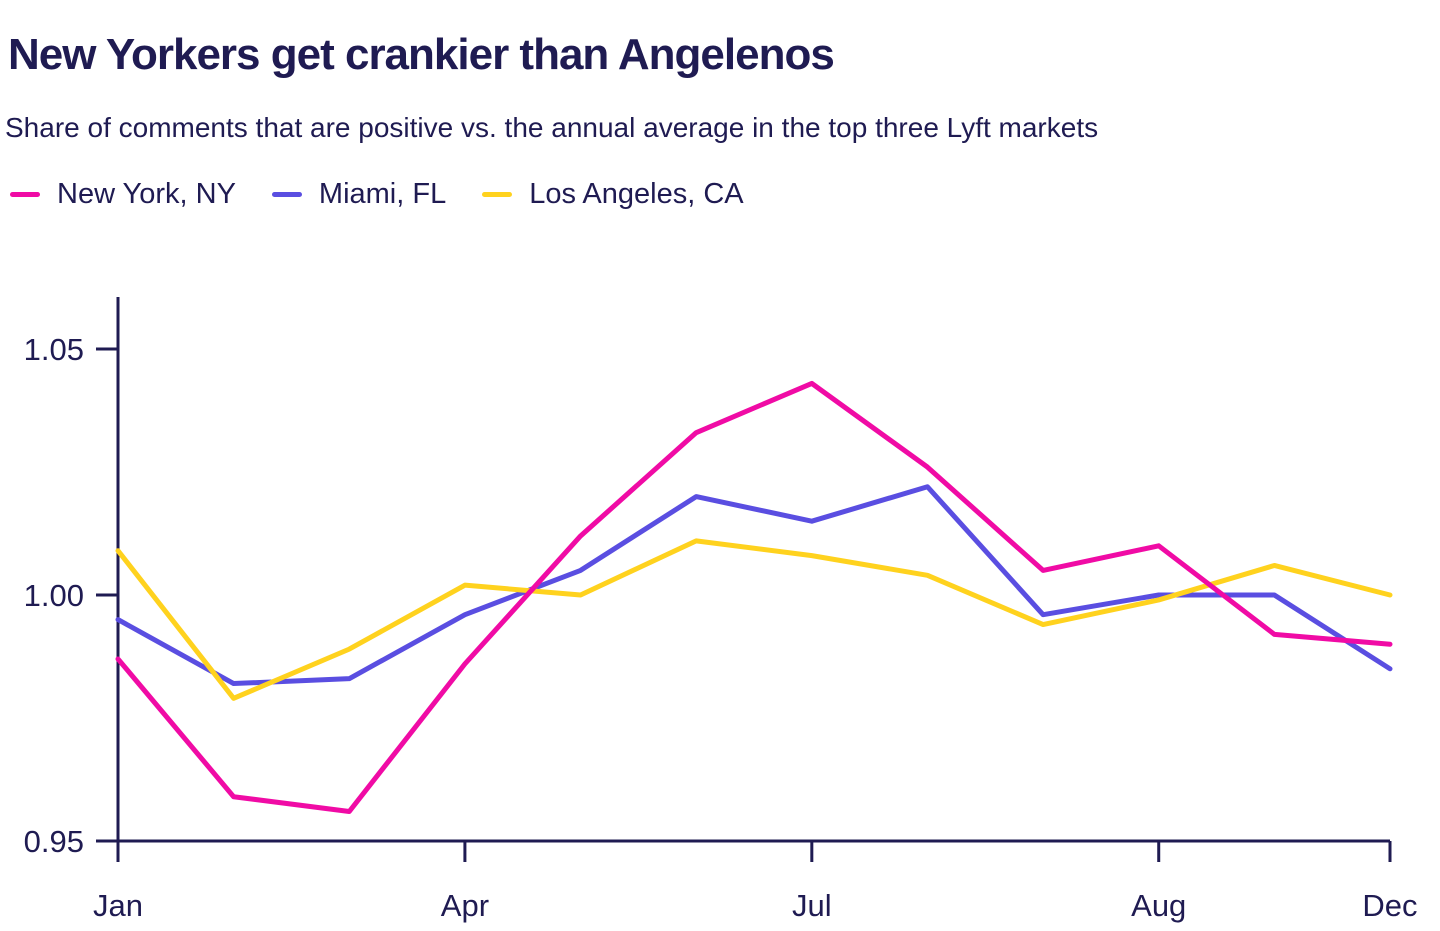 Image resolution: width=1440 pixels, height=931 pixels. Describe the element at coordinates (812, 905) in the screenshot. I see `x-tick-label: Jul` at that location.